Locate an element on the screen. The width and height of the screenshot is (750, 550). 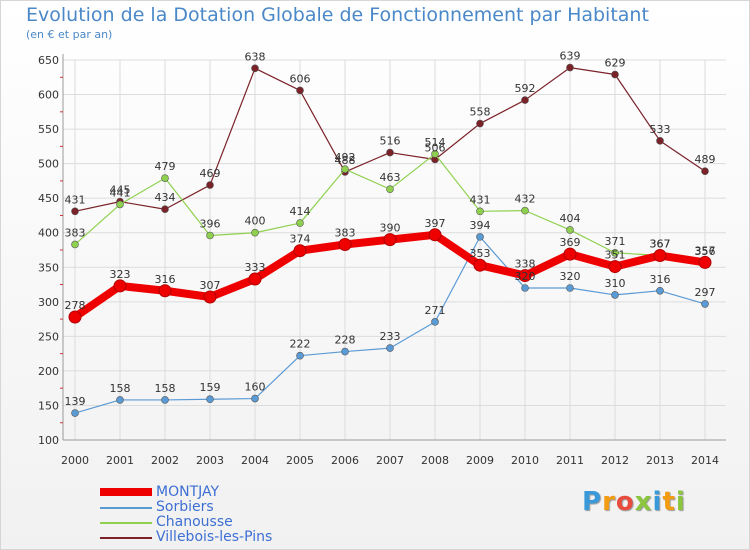
legend-label-montjay: MONTJAY is located at coordinates (188, 492).